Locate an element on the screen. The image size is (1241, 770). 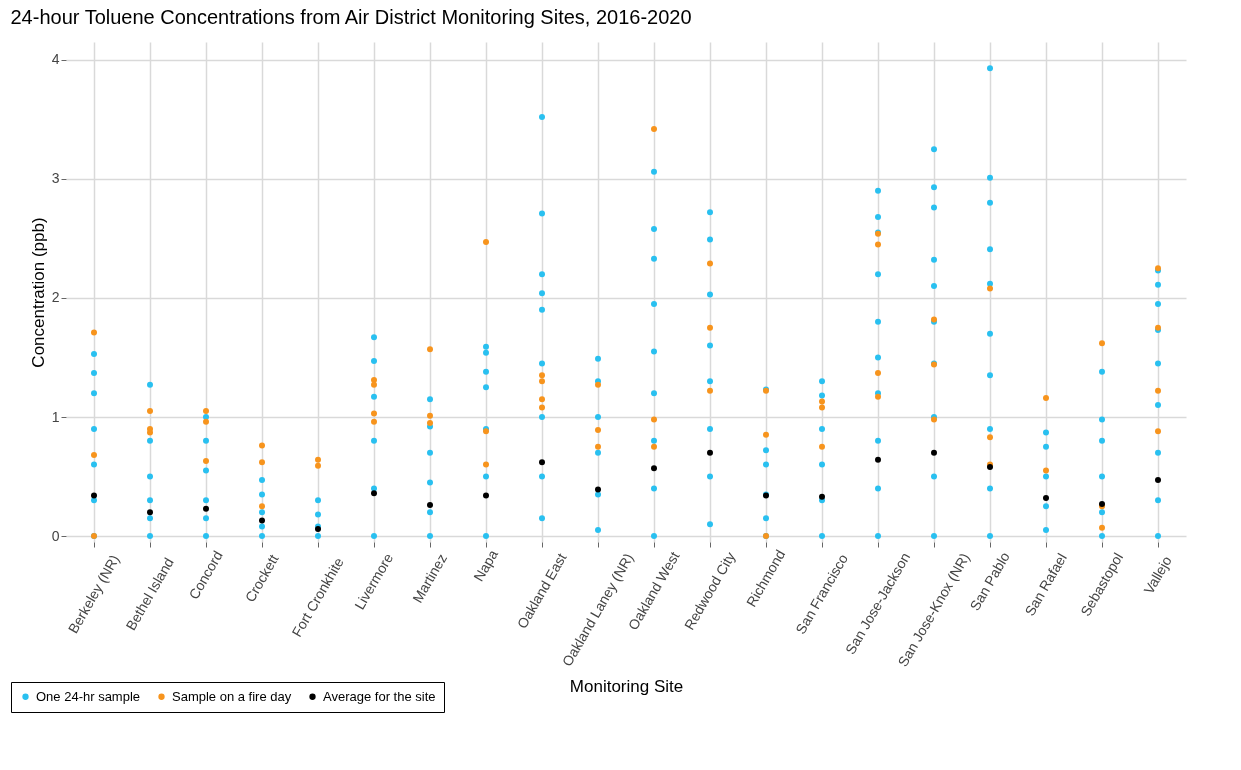
y-tick-label: 3 is located at coordinates (55, 178).